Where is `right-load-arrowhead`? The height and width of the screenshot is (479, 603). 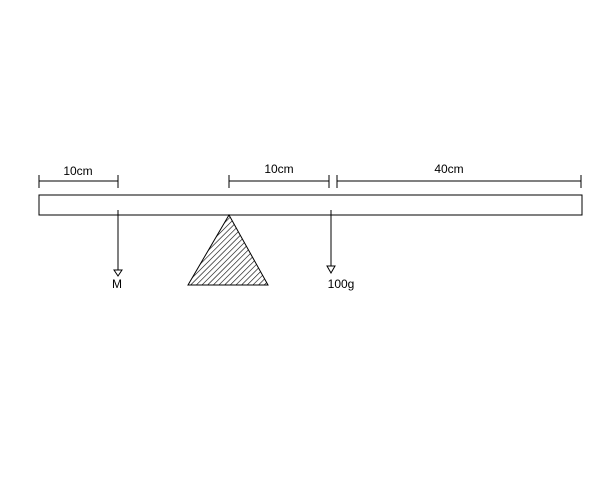
right-load-arrowhead is located at coordinates (331, 270).